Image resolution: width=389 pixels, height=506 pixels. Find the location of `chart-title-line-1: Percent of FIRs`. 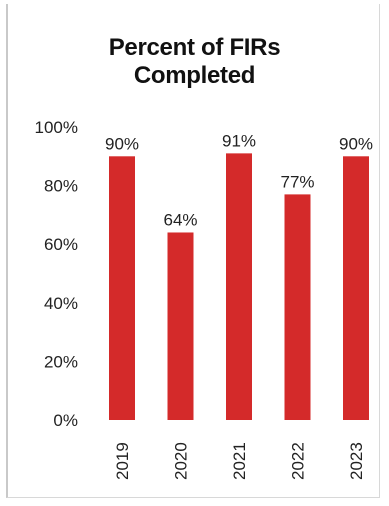

chart-title-line-1: Percent of FIRs is located at coordinates (194, 47).